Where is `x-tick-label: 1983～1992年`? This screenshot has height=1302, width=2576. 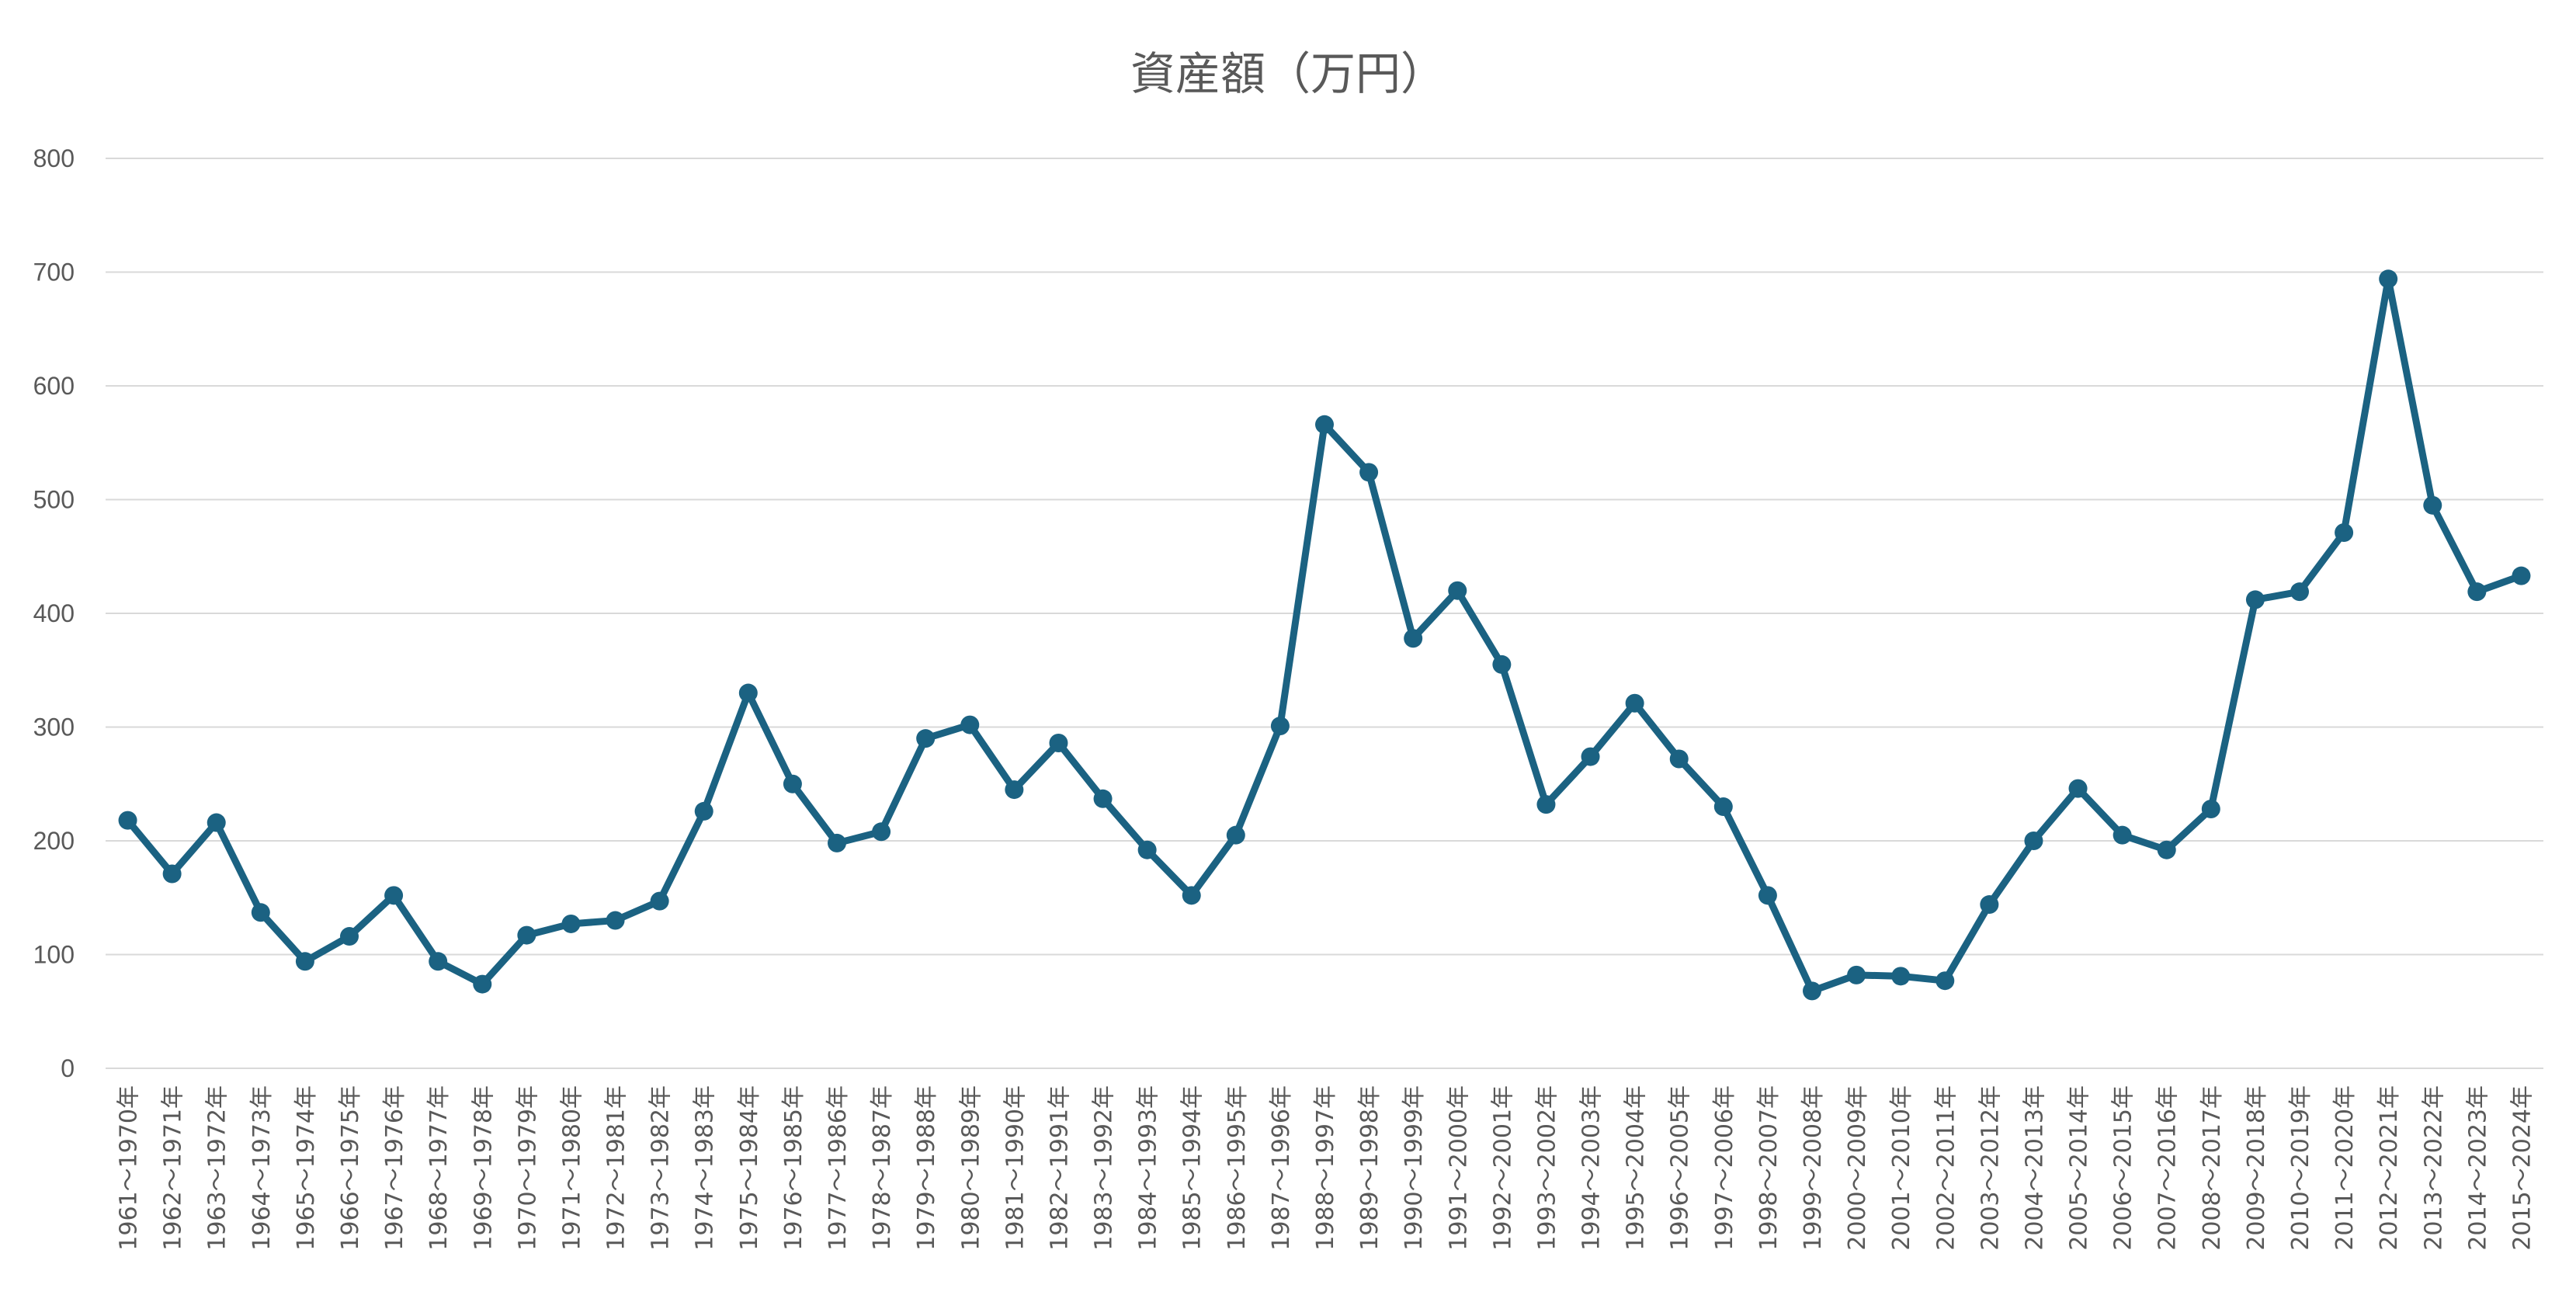 x-tick-label: 1983～1992年 is located at coordinates (1104, 1168).